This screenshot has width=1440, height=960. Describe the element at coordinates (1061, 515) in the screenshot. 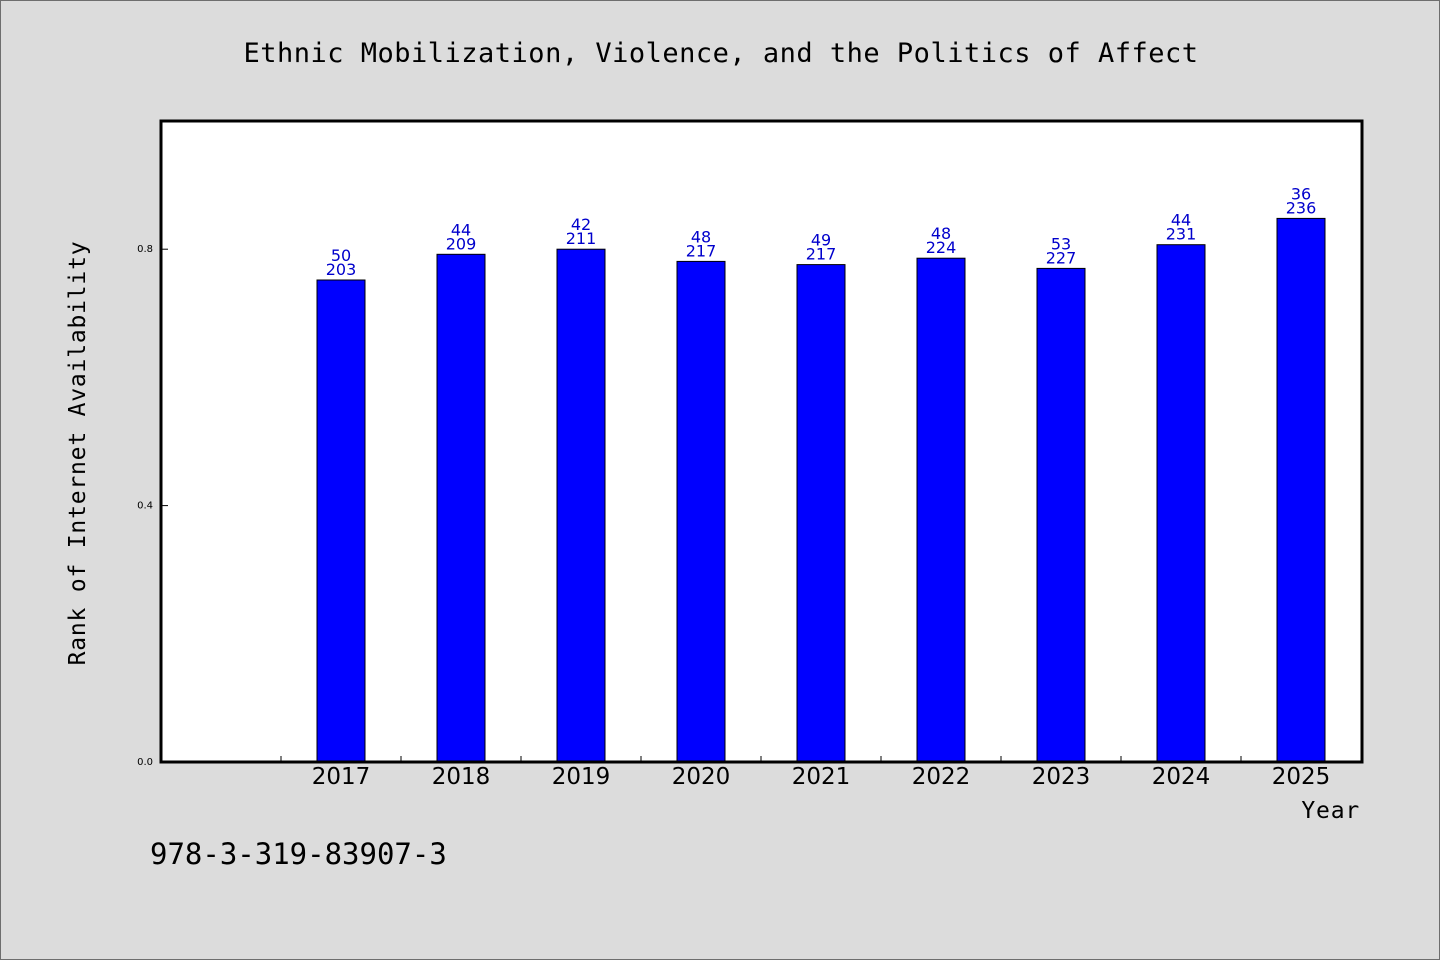

I see `bar-2023` at that location.